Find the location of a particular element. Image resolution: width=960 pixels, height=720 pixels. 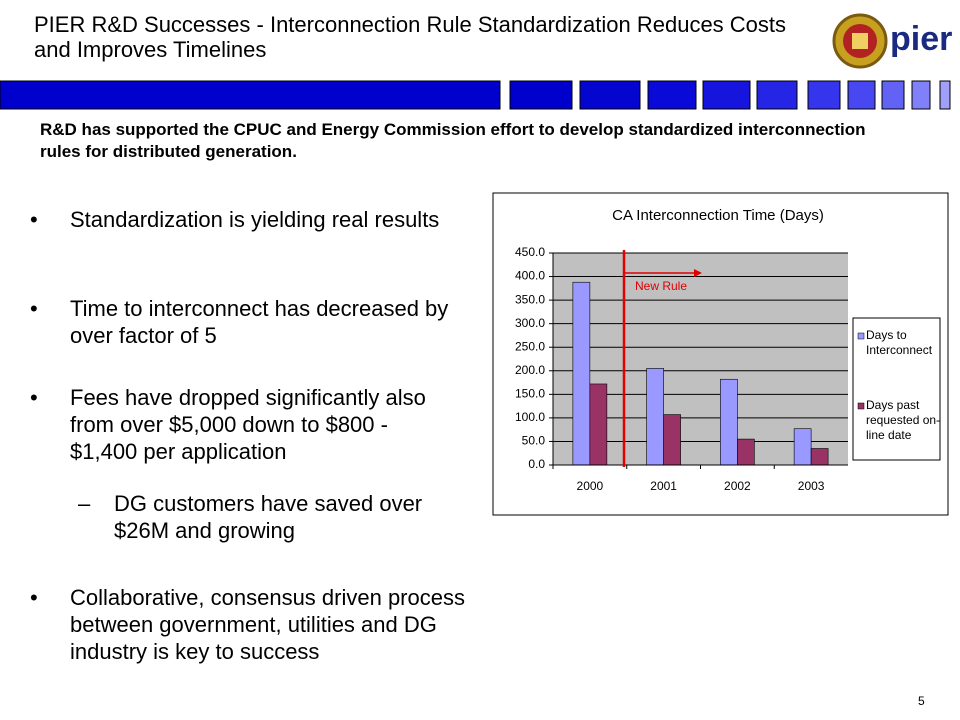

y-tick-label: 150.0 is located at coordinates (530, 394).